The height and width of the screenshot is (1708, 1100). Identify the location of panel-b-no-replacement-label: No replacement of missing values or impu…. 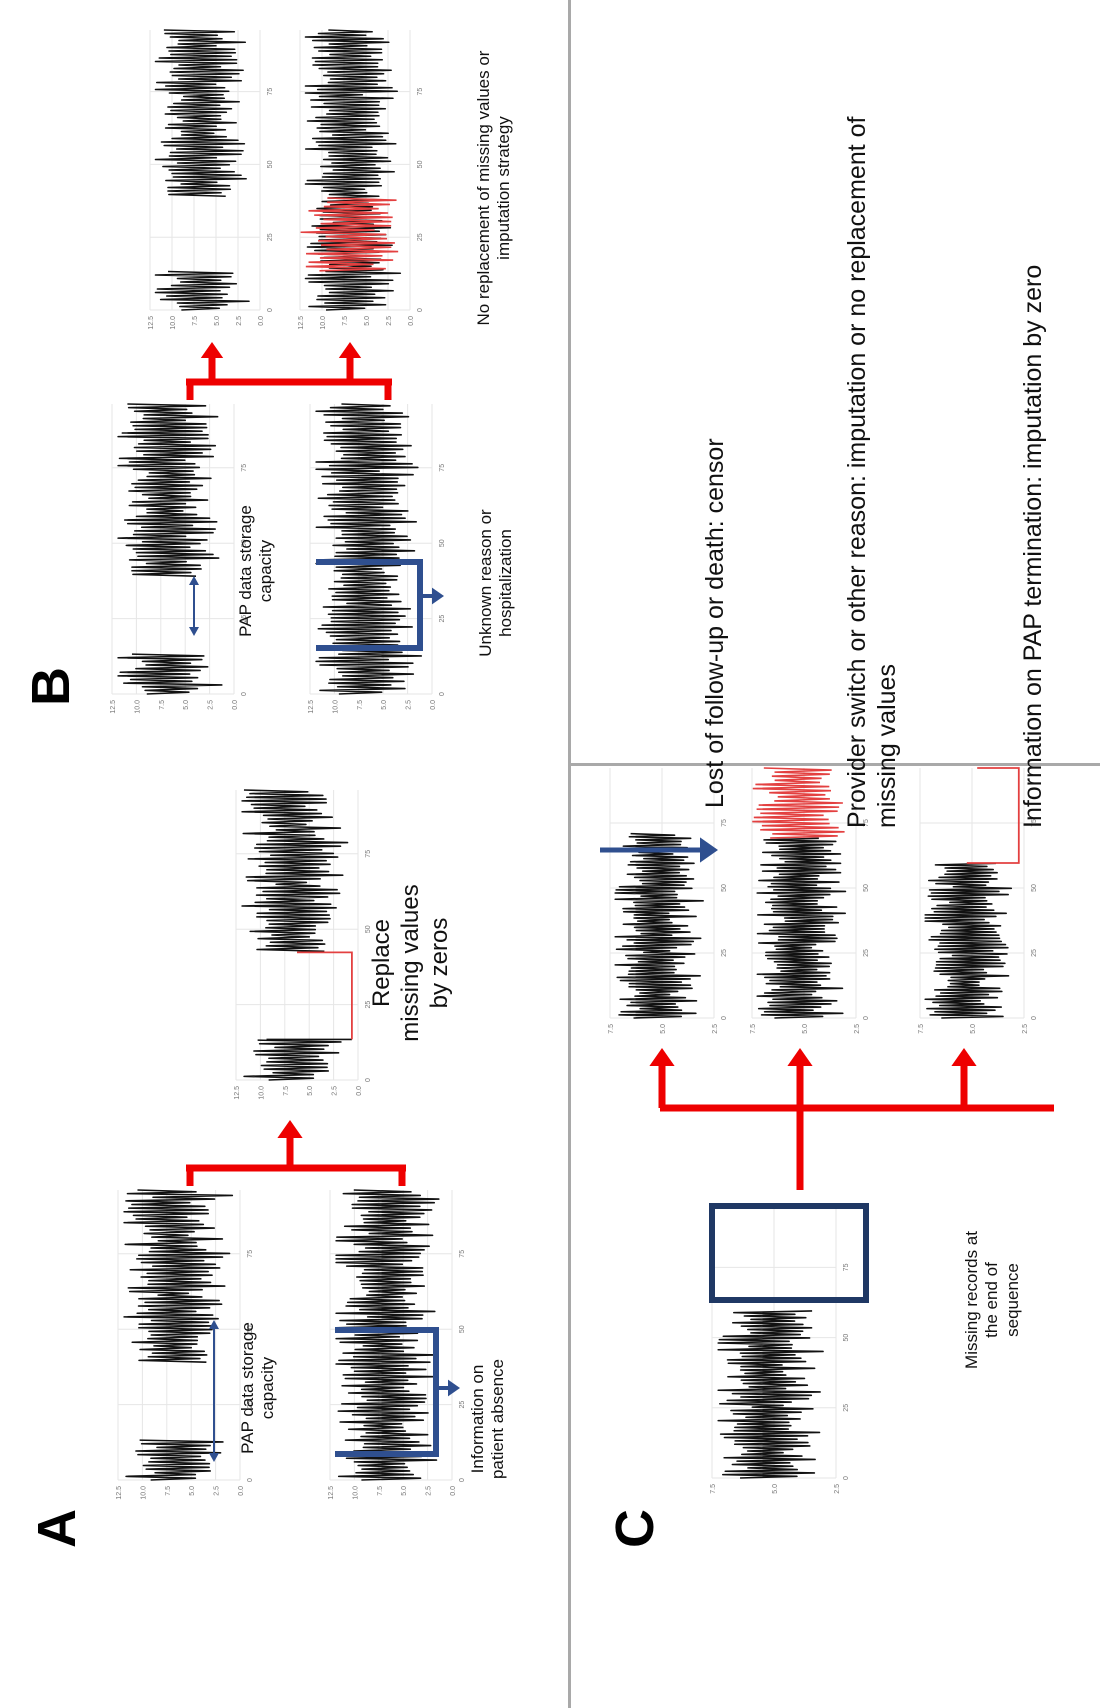
(494, 188).